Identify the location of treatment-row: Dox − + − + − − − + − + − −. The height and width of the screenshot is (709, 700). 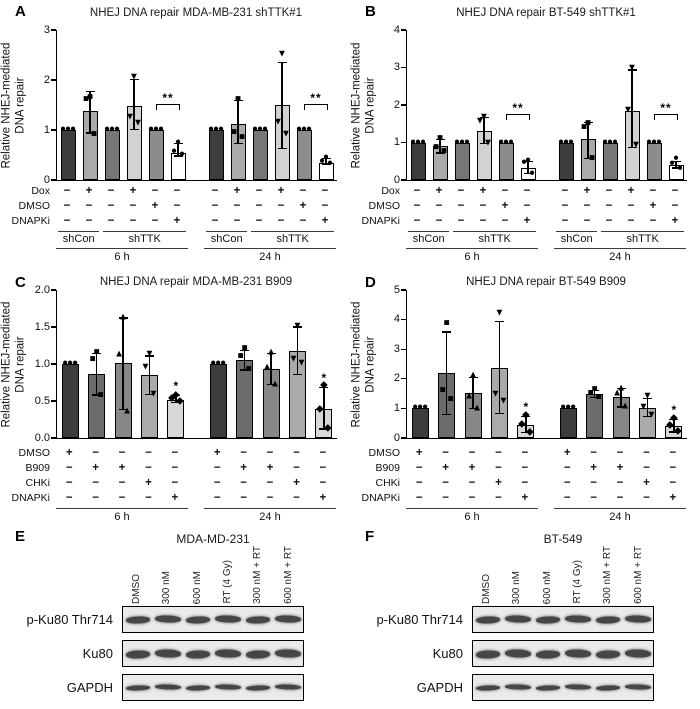
(518, 191).